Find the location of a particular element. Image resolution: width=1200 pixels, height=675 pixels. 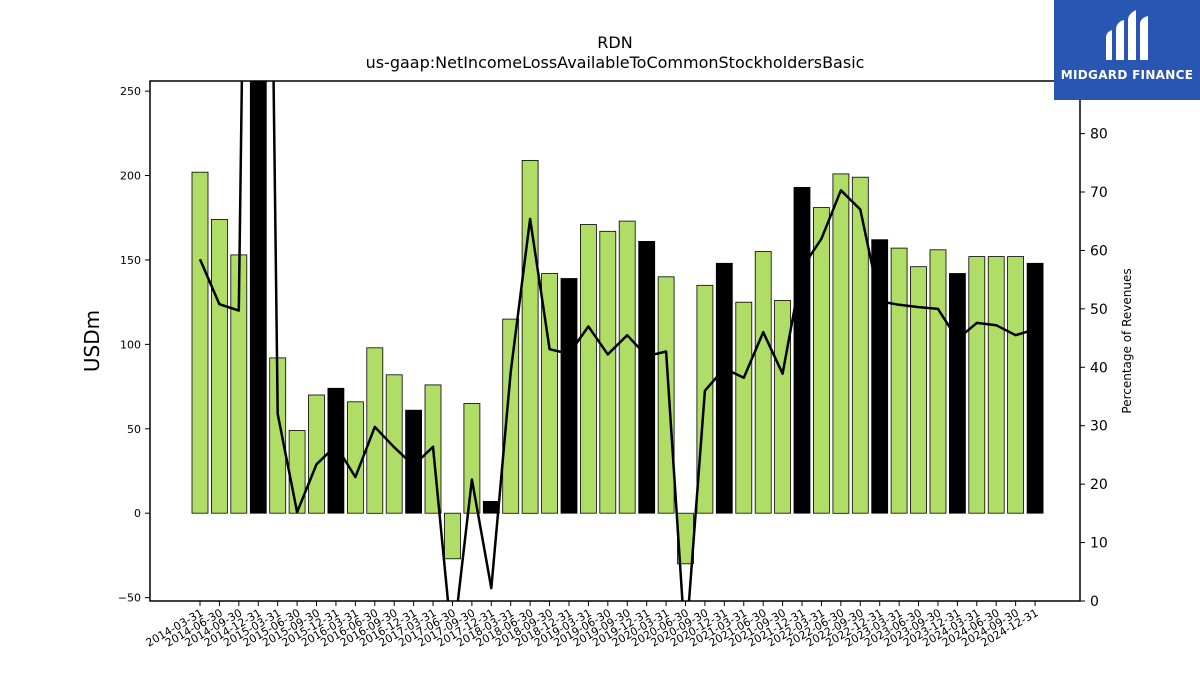

y-tick-label: 150 is located at coordinates (130, 260).